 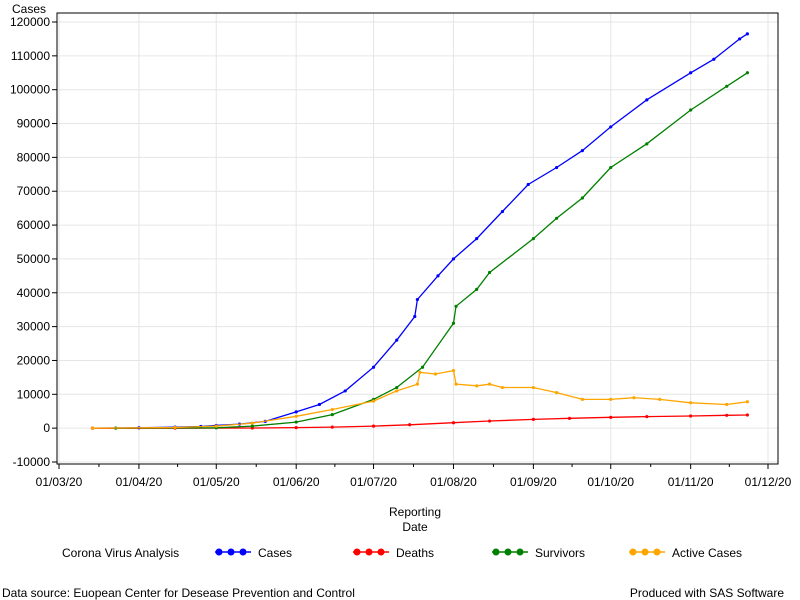 I want to click on y-axis-label: Cases, so click(x=29, y=9).